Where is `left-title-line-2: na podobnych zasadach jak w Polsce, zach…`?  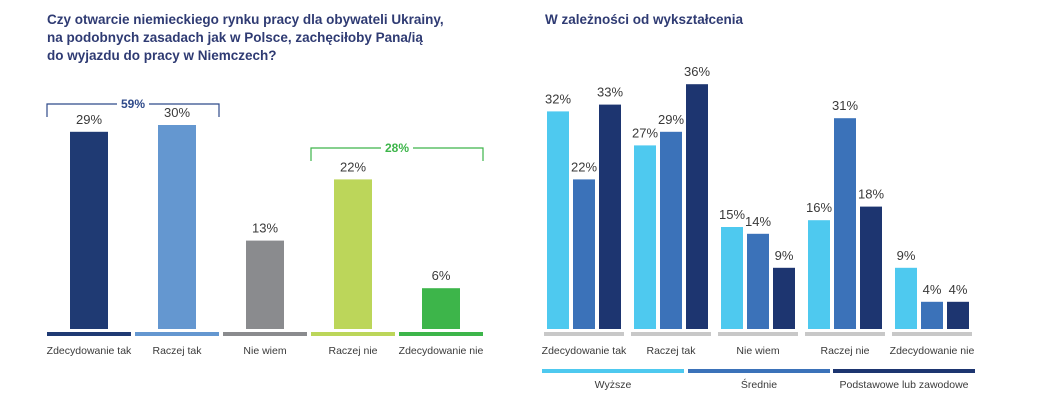 left-title-line-2: na podobnych zasadach jak w Polsce, zach… is located at coordinates (235, 37).